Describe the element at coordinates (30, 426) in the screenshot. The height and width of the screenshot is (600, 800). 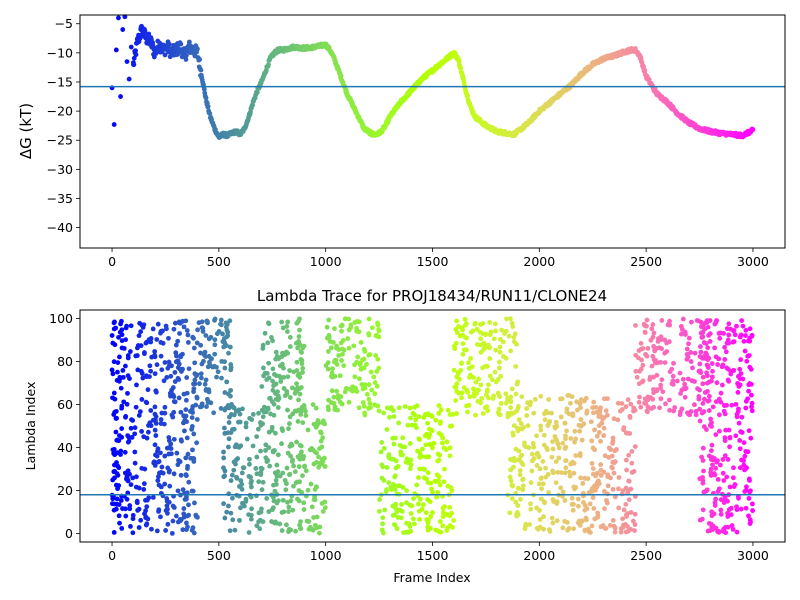
I see `lambda-trace-y-axis-label: Lambda Index` at that location.